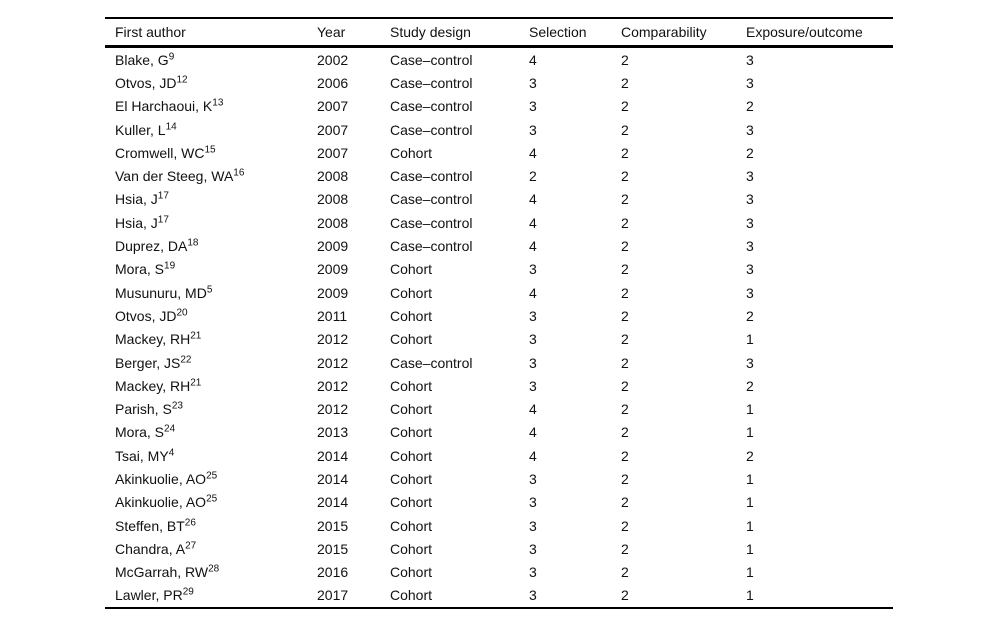  I want to click on author-cell: Mackey, RH21, so click(211, 385).